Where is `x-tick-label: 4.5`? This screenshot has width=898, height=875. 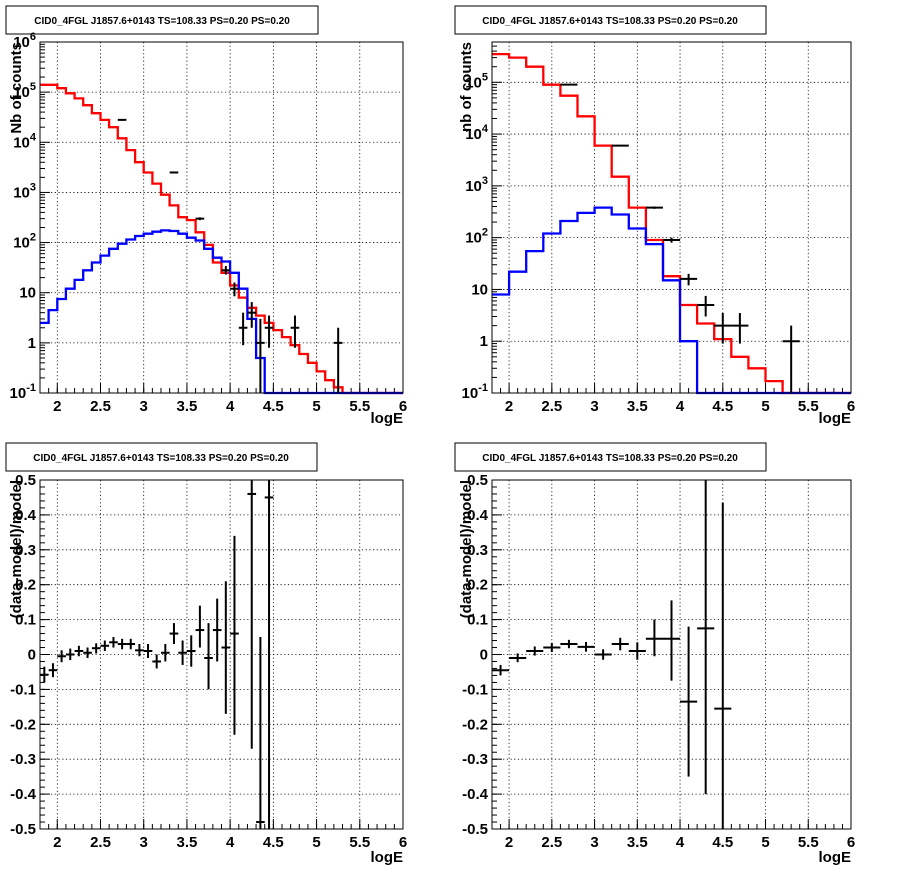
x-tick-label: 4.5 is located at coordinates (273, 406).